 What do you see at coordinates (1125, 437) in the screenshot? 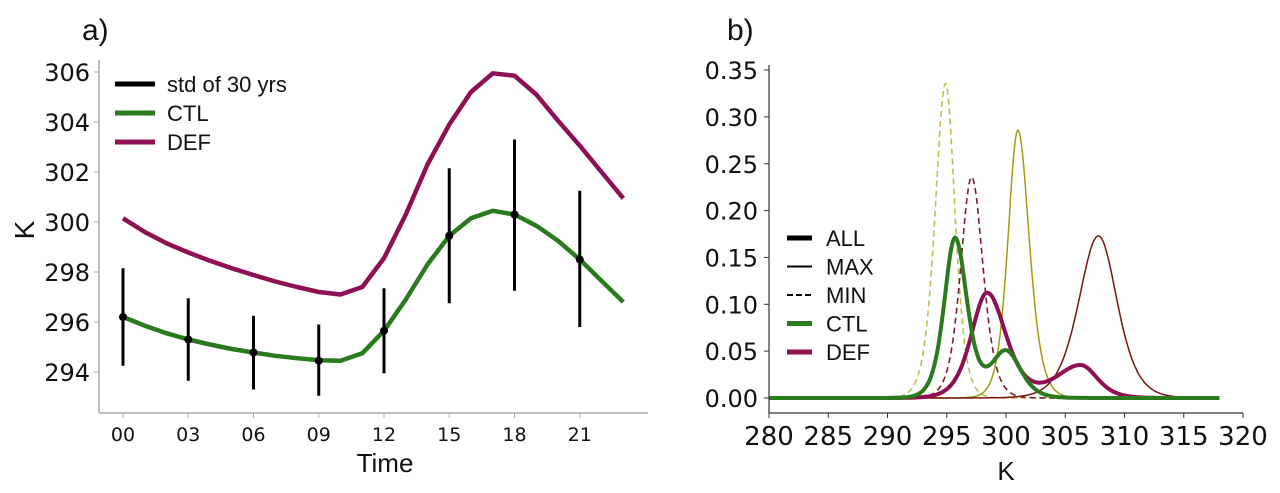
I see `x-tick-label: 310` at bounding box center [1125, 437].